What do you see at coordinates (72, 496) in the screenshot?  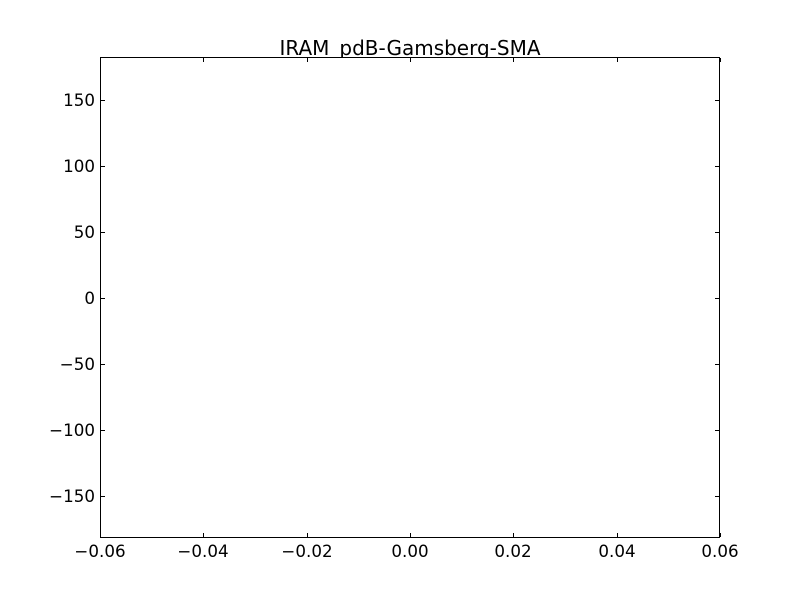 I see `y-tick-label: −150` at bounding box center [72, 496].